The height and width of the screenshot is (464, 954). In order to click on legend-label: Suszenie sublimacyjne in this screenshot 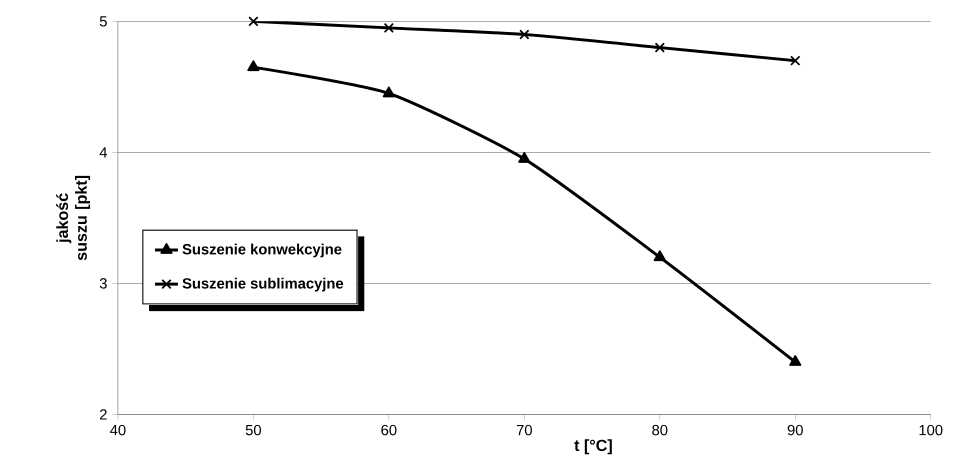, I will do `click(263, 285)`.